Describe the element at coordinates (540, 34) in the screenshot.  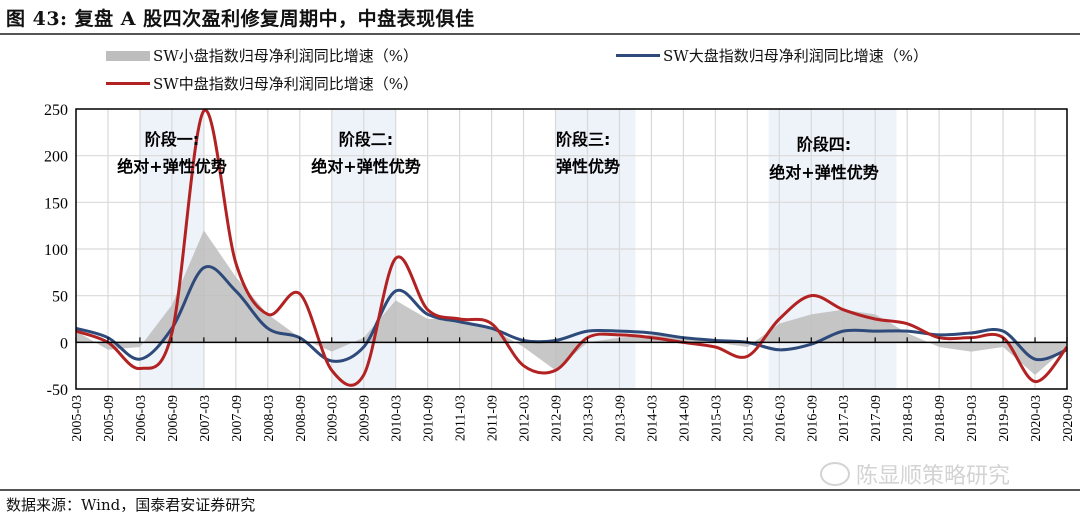
I see `top-rule` at that location.